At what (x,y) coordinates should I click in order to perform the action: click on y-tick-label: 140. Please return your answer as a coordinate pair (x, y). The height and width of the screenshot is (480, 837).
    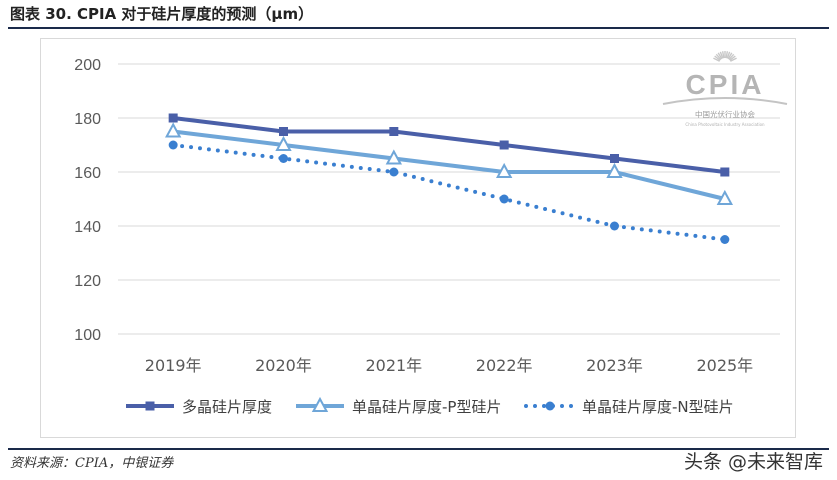
    Looking at the image, I should click on (87, 227).